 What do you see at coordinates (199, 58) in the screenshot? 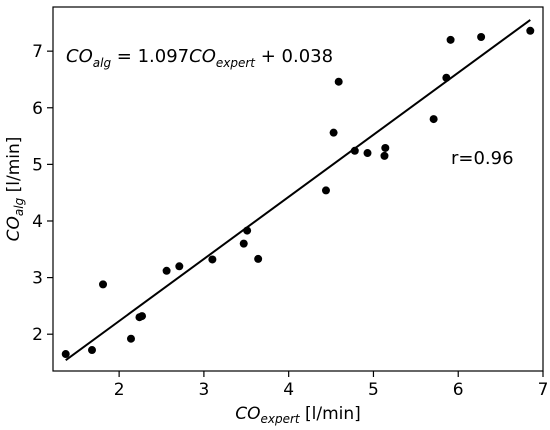
I see `fit-equation: COalg = 1.097COexpert + 0.038` at bounding box center [199, 58].